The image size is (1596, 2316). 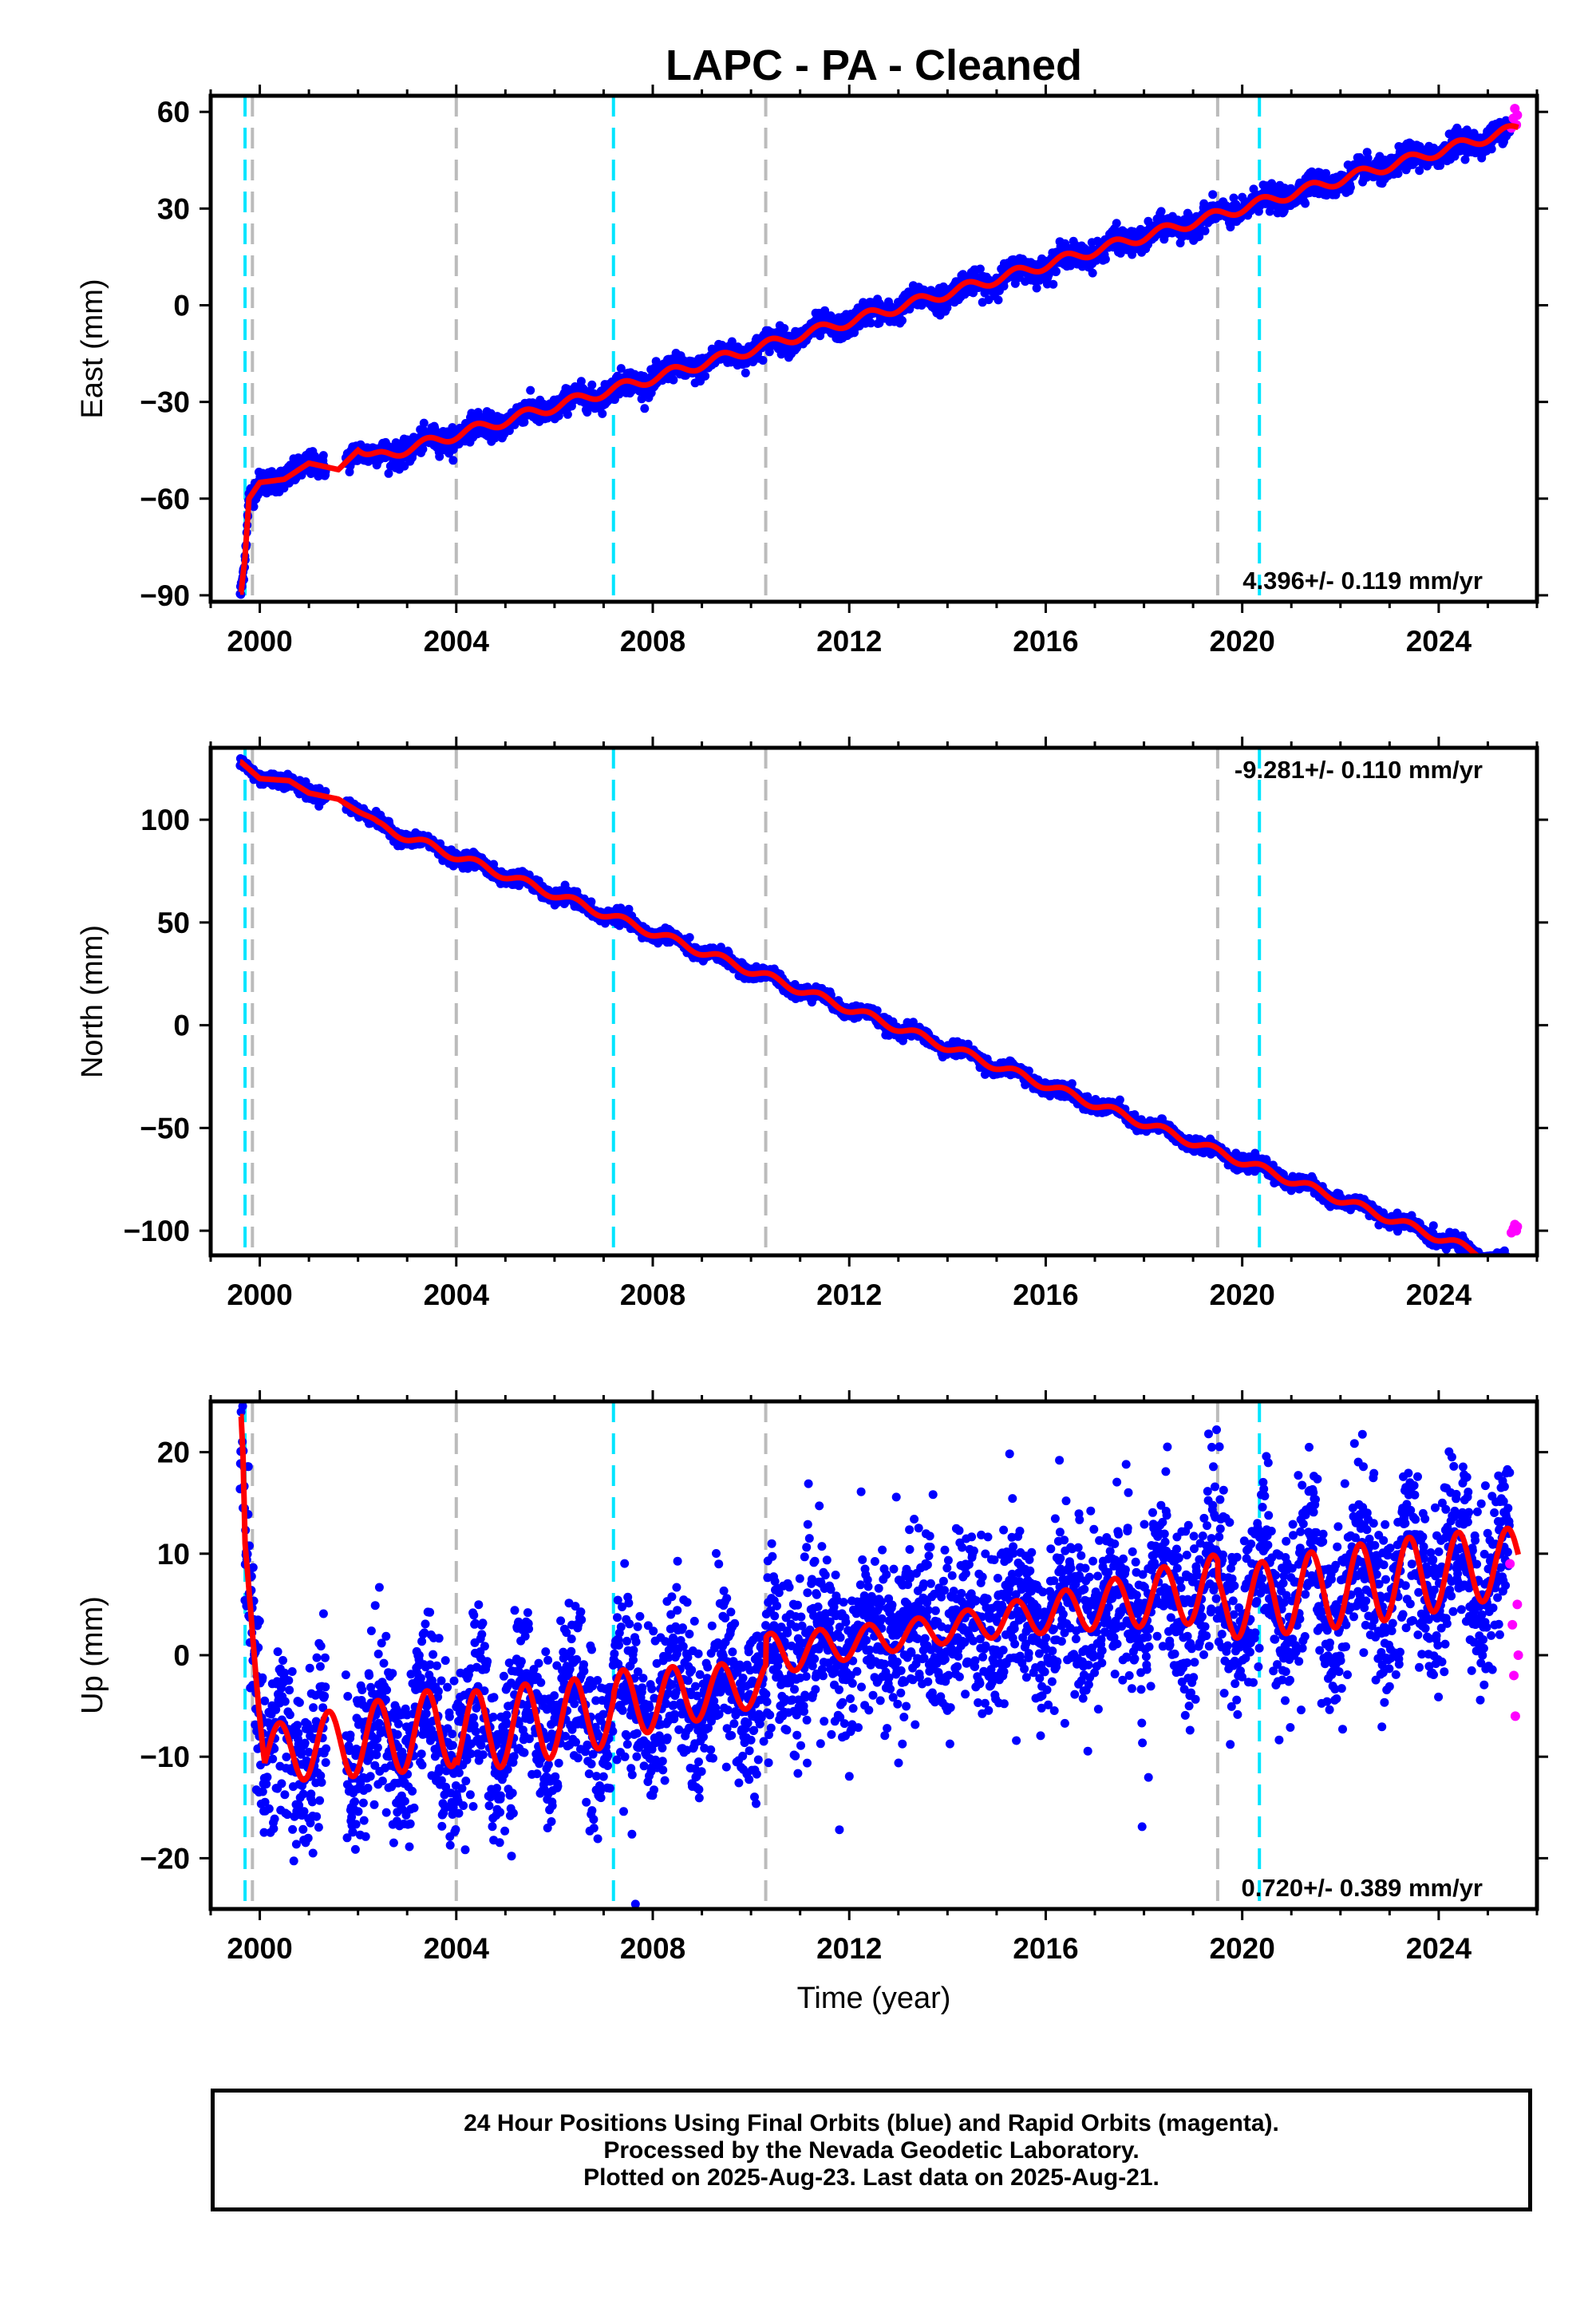 I want to click on y-tick-label: −60, so click(x=165, y=499).